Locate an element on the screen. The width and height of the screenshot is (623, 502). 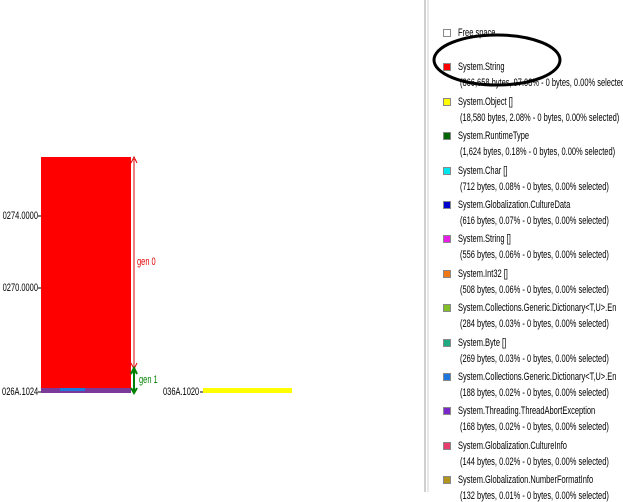
address-label: 0274.0000 is located at coordinates (20, 216).